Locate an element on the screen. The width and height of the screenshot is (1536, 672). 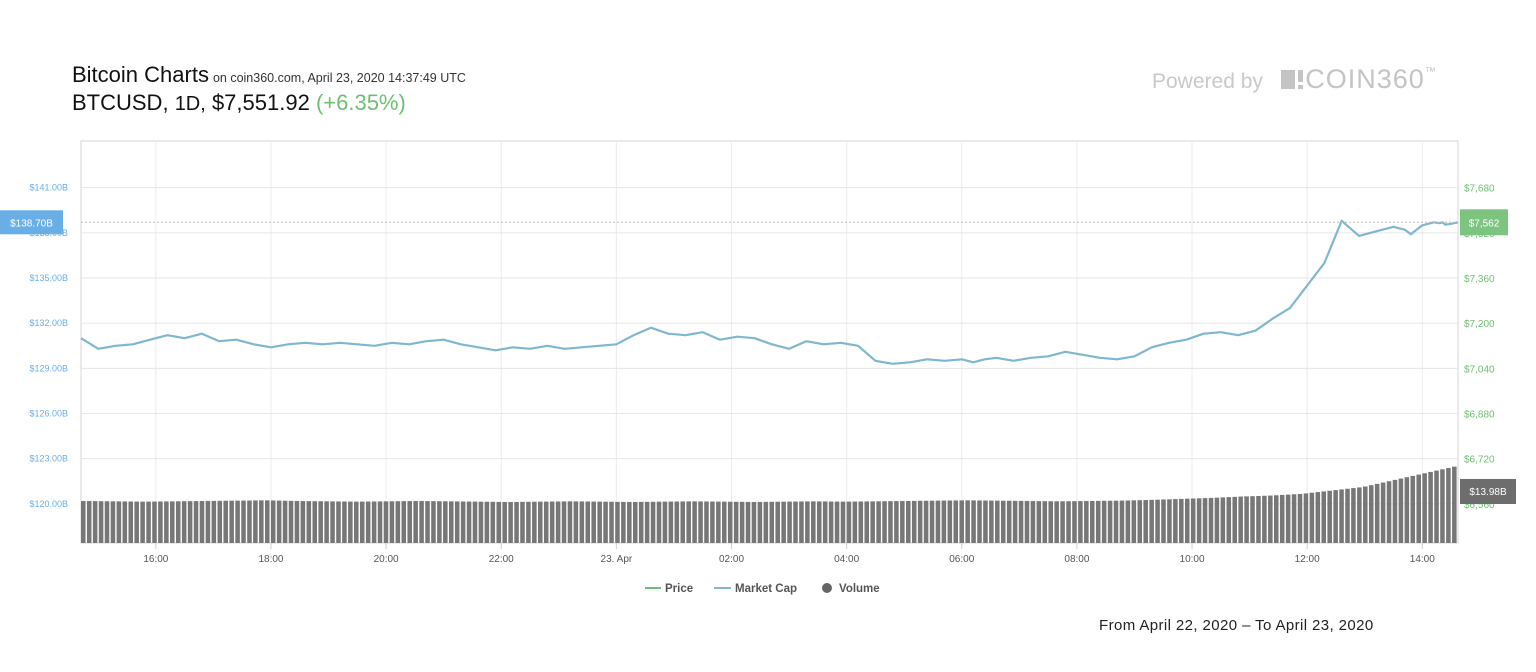
volume-badge-label: $13.98B is located at coordinates (1488, 492).